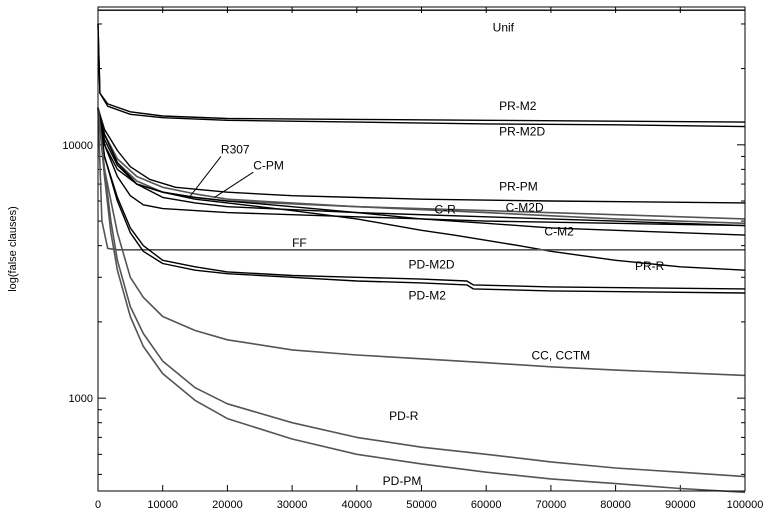 The image size is (774, 520). I want to click on series-label-c-m2d: C-M2D, so click(525, 208).